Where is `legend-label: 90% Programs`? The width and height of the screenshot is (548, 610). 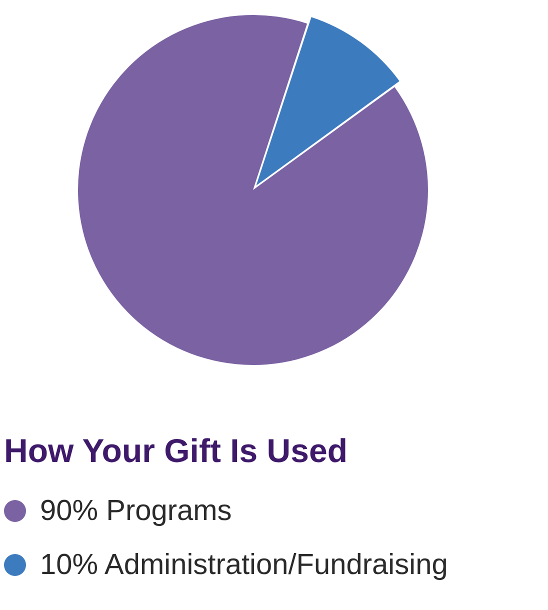
legend-label: 90% Programs is located at coordinates (136, 511).